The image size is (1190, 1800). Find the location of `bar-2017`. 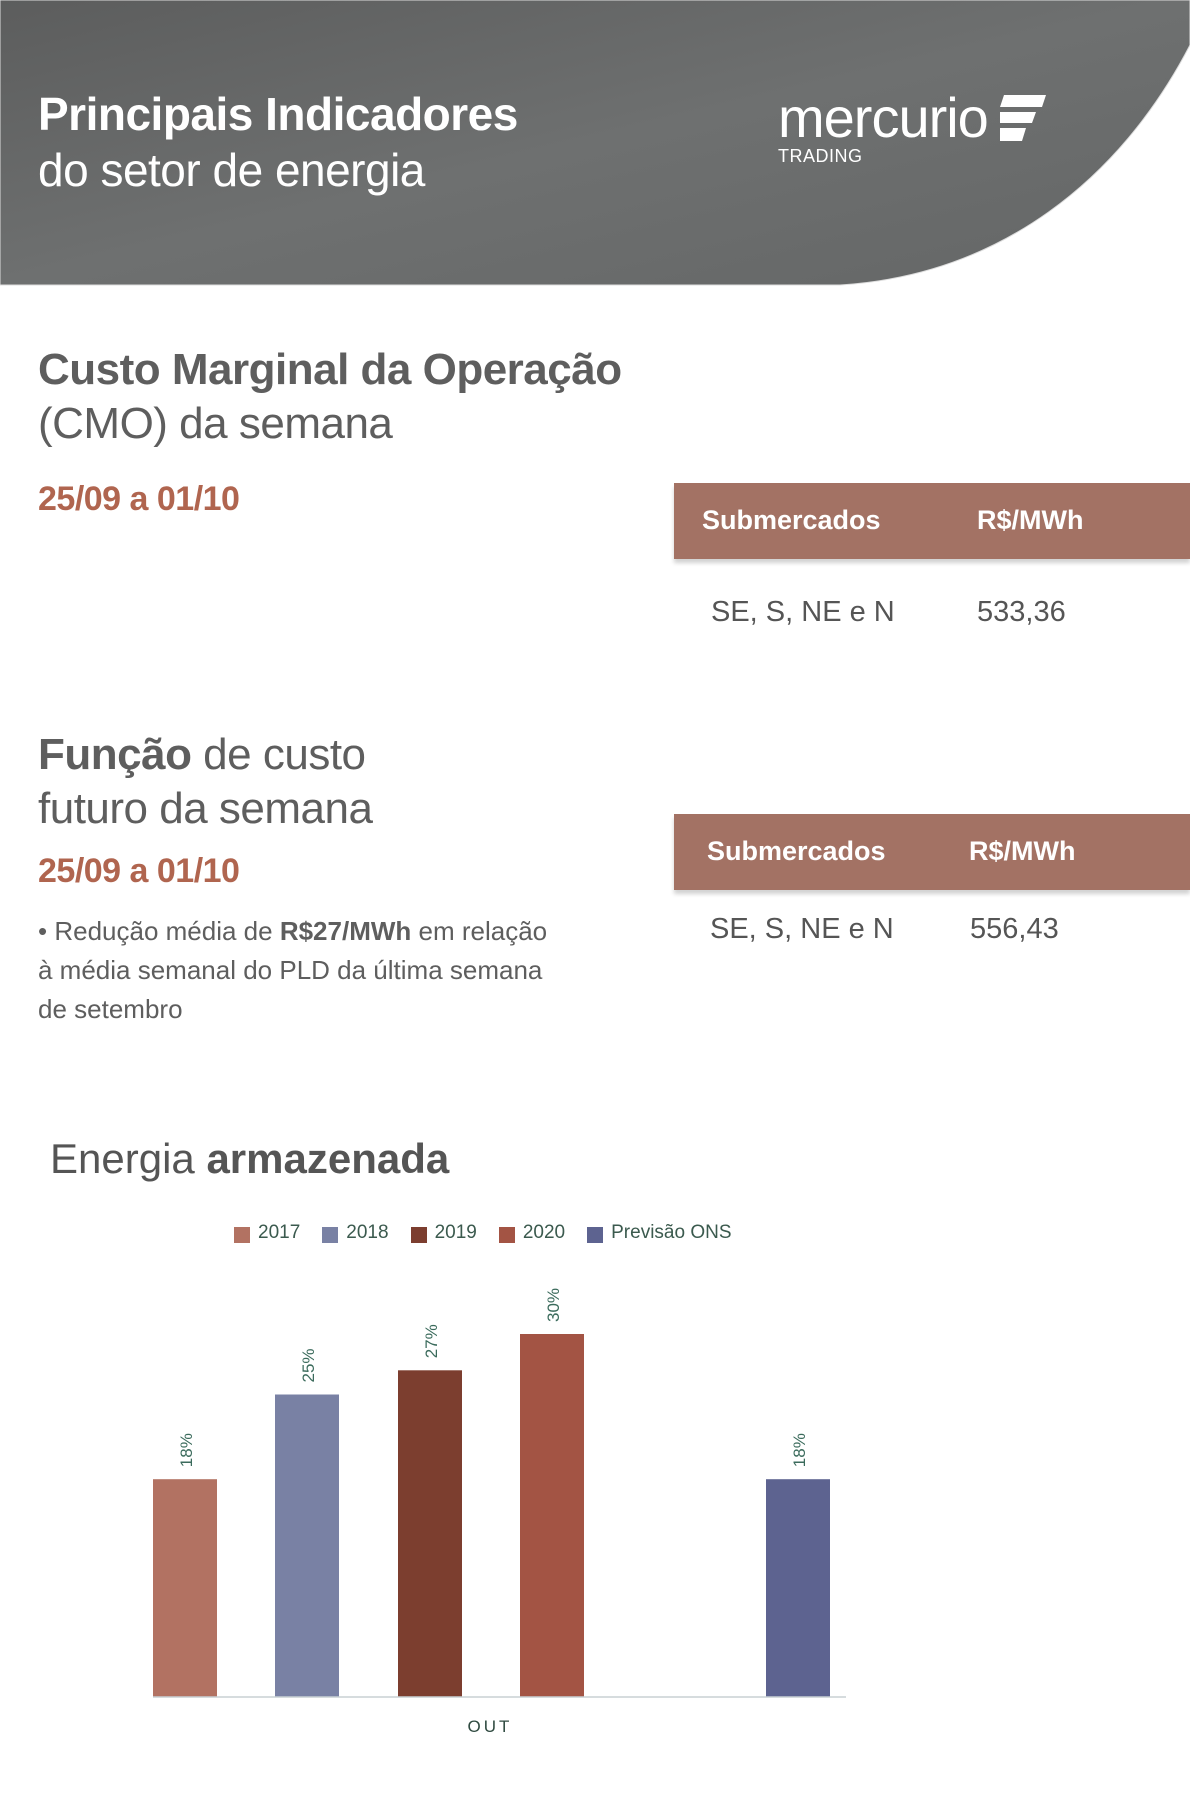

bar-2017 is located at coordinates (185, 1588).